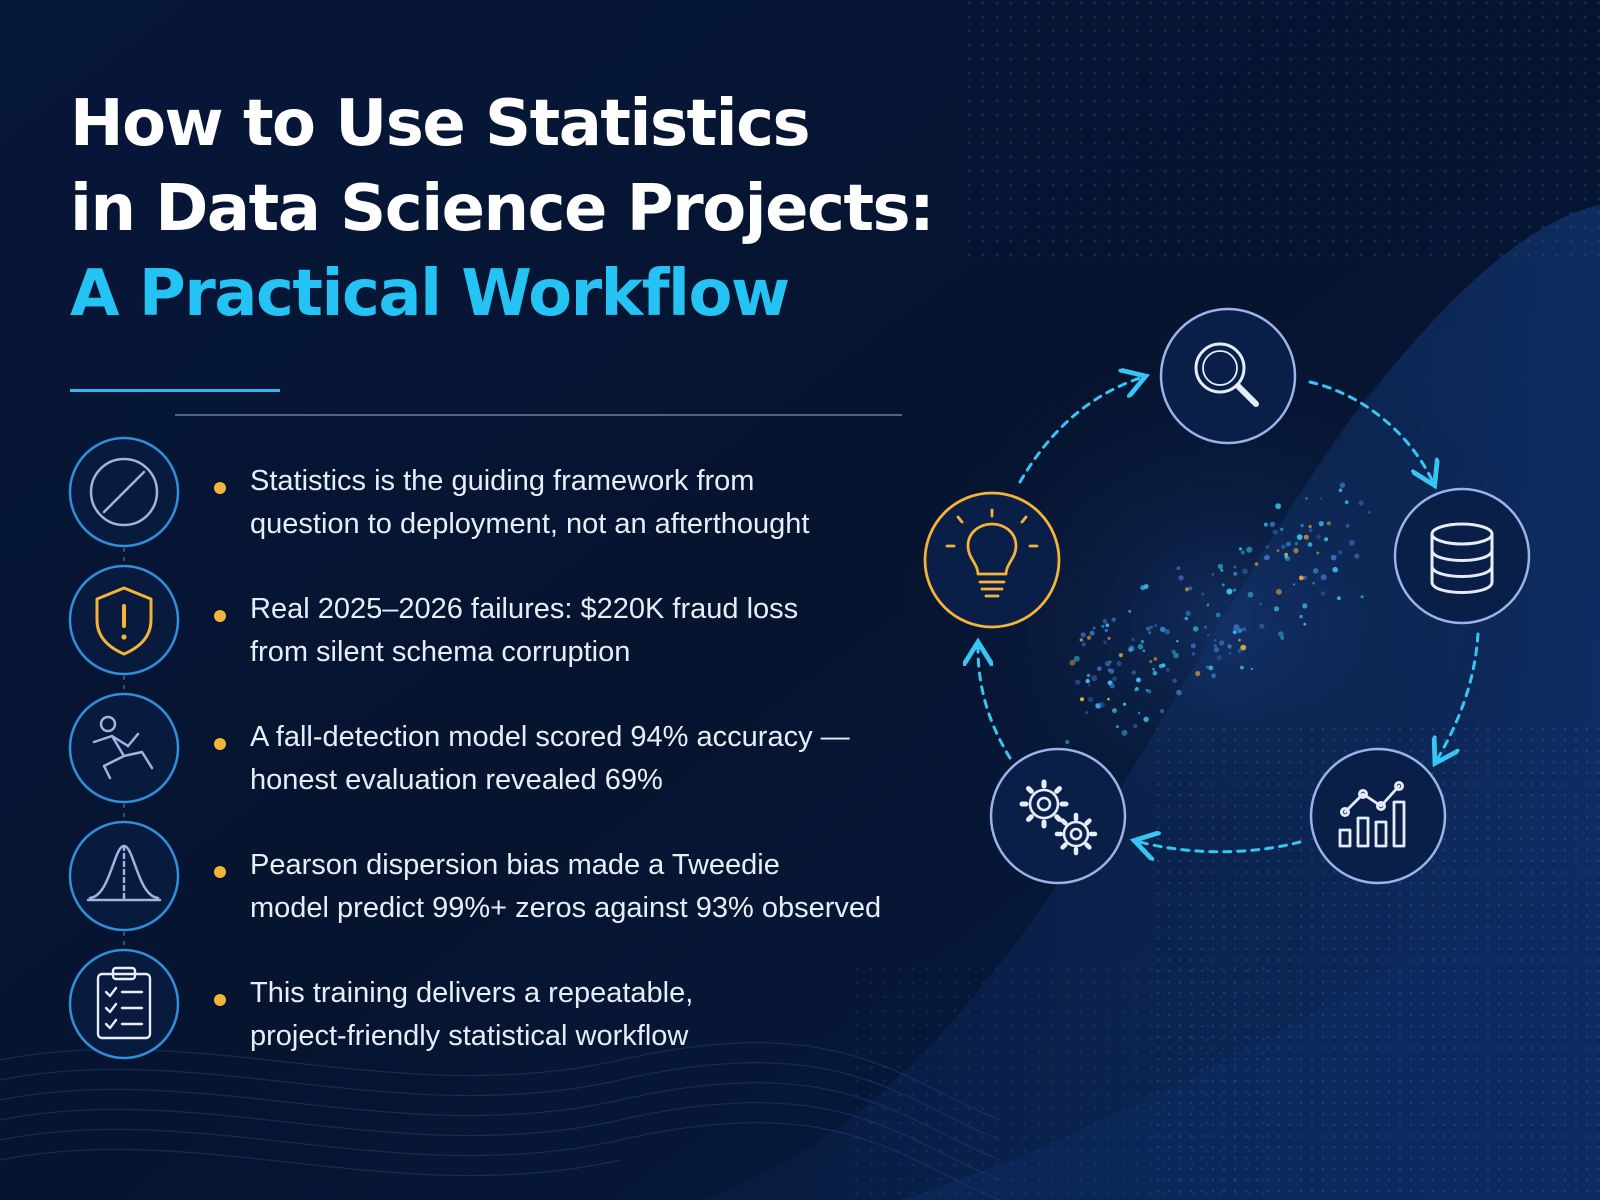  I want to click on magnifier-icon, so click(1228, 376).